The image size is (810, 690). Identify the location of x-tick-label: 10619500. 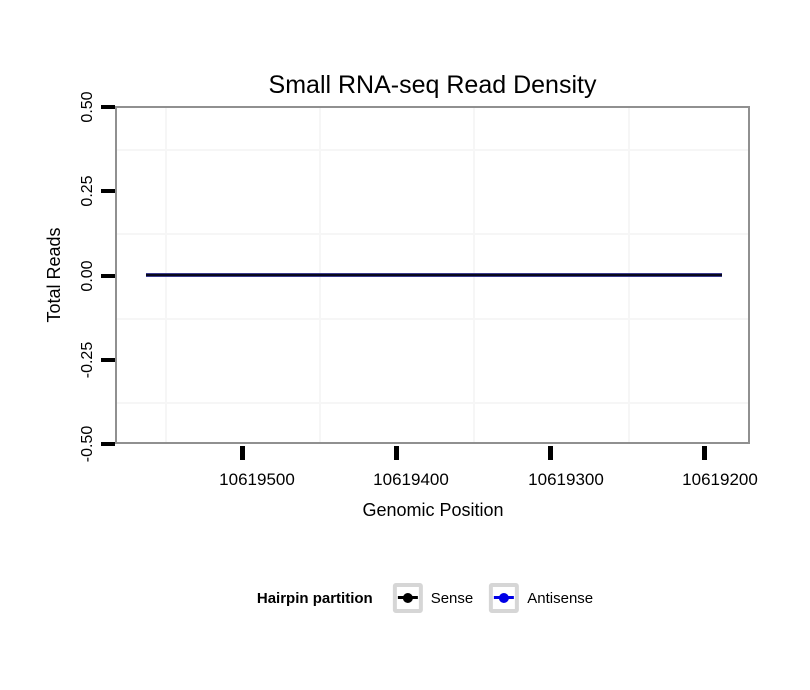
(257, 479).